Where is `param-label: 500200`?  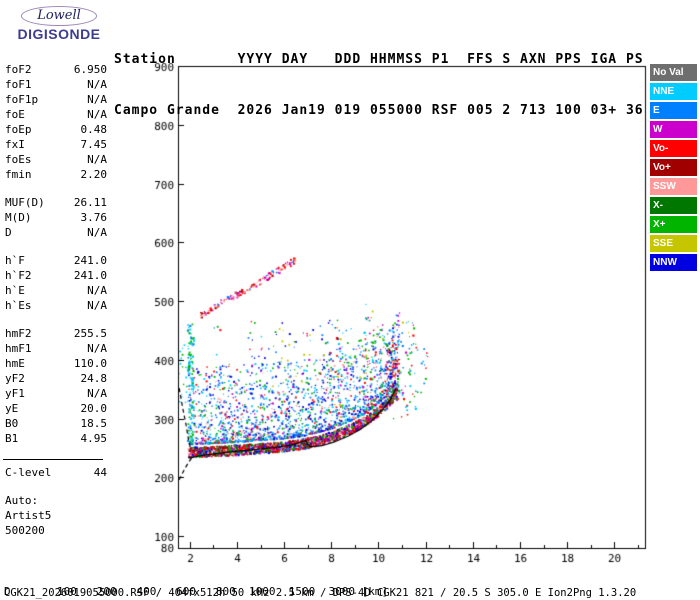
param-label: 500200 is located at coordinates (25, 530).